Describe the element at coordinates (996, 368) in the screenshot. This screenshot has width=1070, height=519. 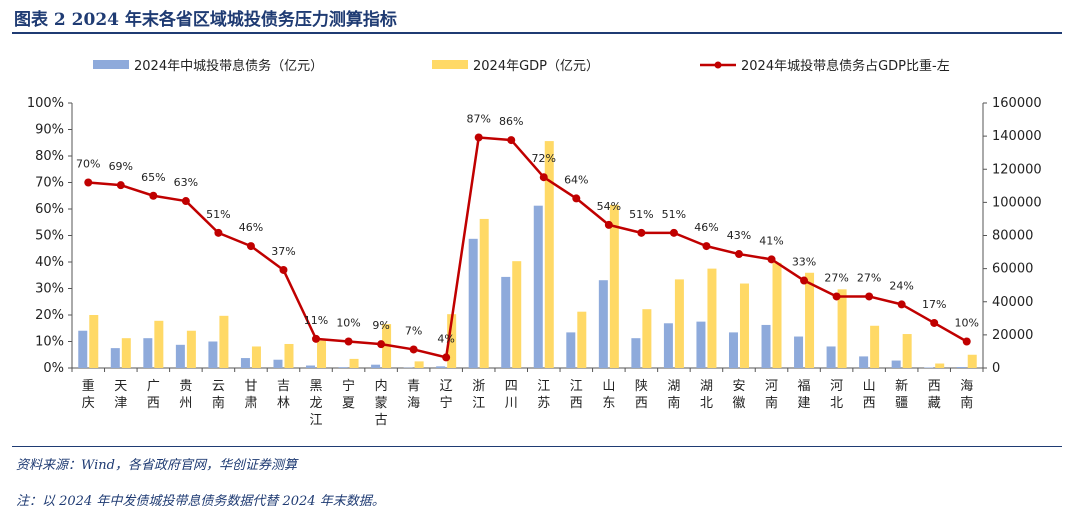
I see `right-tick-label: 0` at that location.